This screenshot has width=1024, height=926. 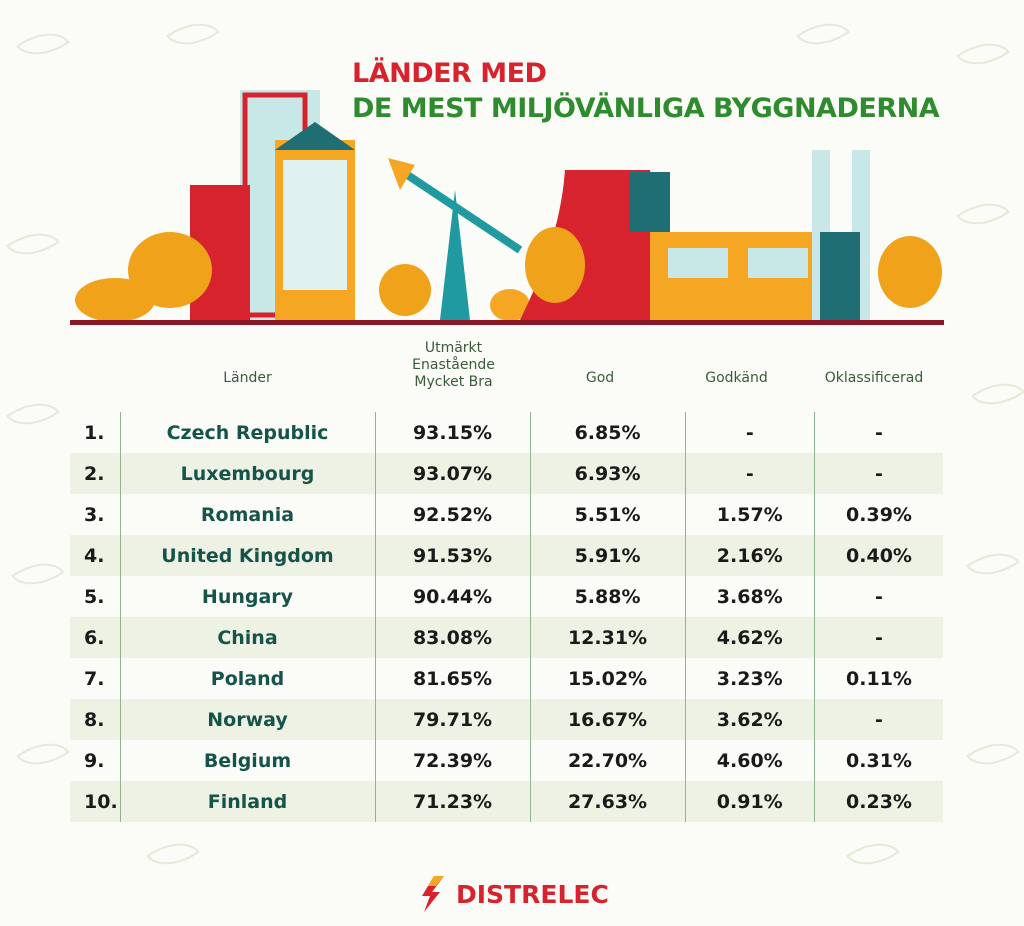 What do you see at coordinates (607, 514) in the screenshot?
I see `good-value: 5.51%` at bounding box center [607, 514].